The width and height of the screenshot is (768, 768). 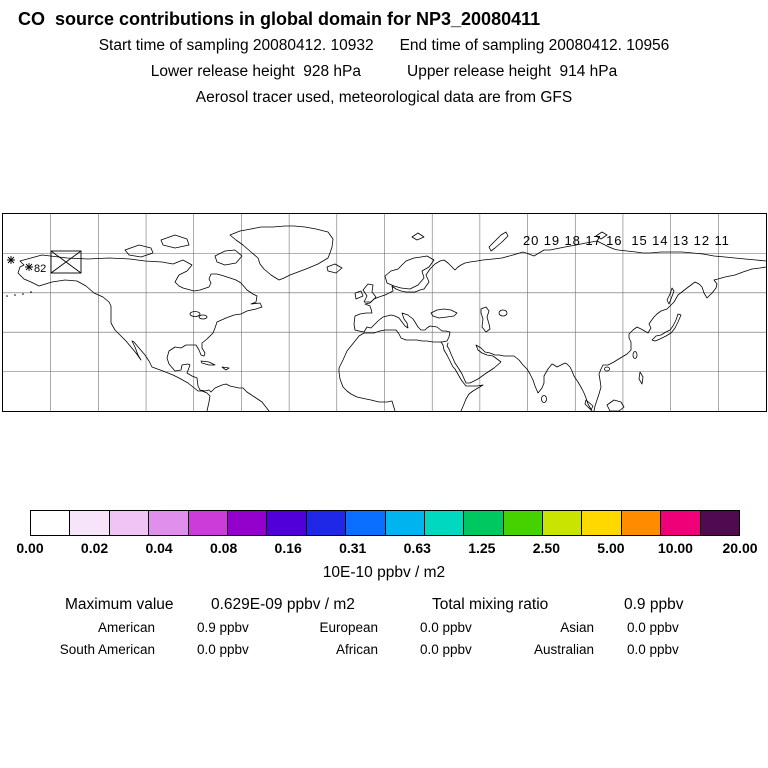 What do you see at coordinates (384, 572) in the screenshot?
I see `colorbar-unit: 10E-10 ppbv / m2` at bounding box center [384, 572].